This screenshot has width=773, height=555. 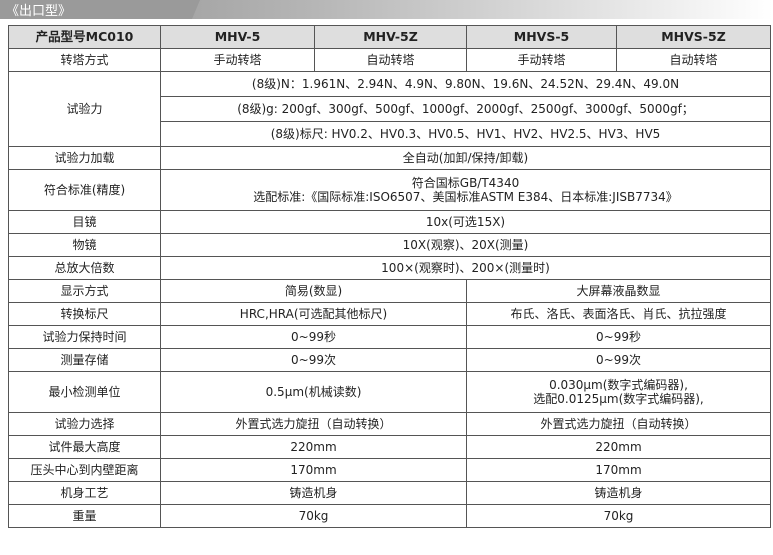 I want to click on table-row: 重量 70kg 70kg, so click(x=389, y=516).